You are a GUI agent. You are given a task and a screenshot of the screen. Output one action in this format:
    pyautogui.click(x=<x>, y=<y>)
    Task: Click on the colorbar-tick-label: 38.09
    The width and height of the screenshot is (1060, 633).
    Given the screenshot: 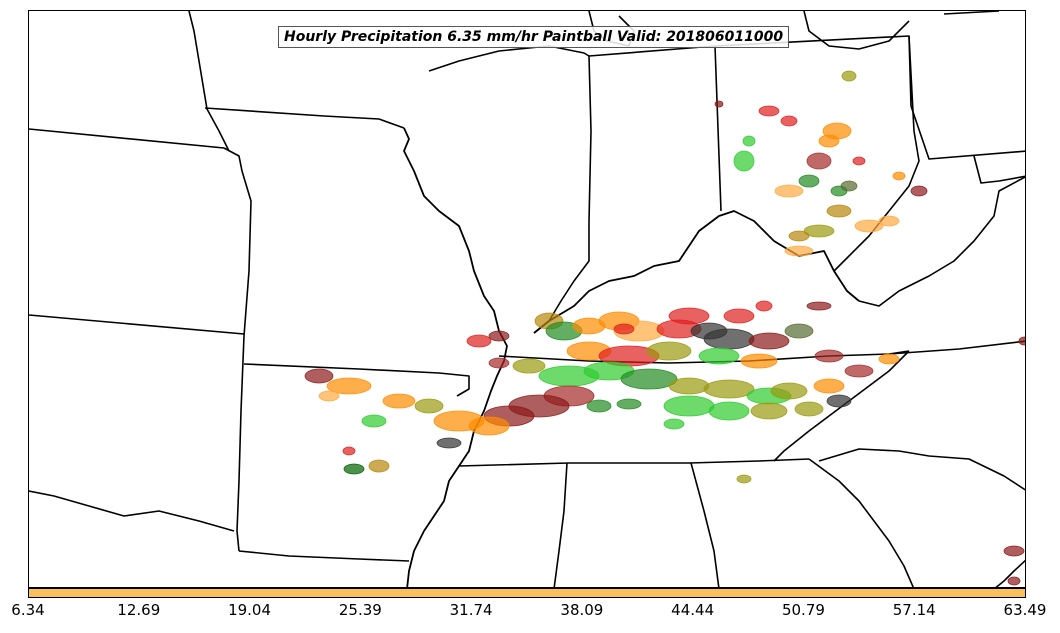 What is the action you would take?
    pyautogui.click(x=582, y=610)
    